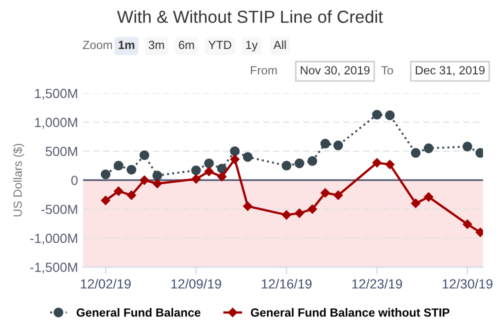 This screenshot has height=333, width=500. I want to click on text: From, so click(263, 70).